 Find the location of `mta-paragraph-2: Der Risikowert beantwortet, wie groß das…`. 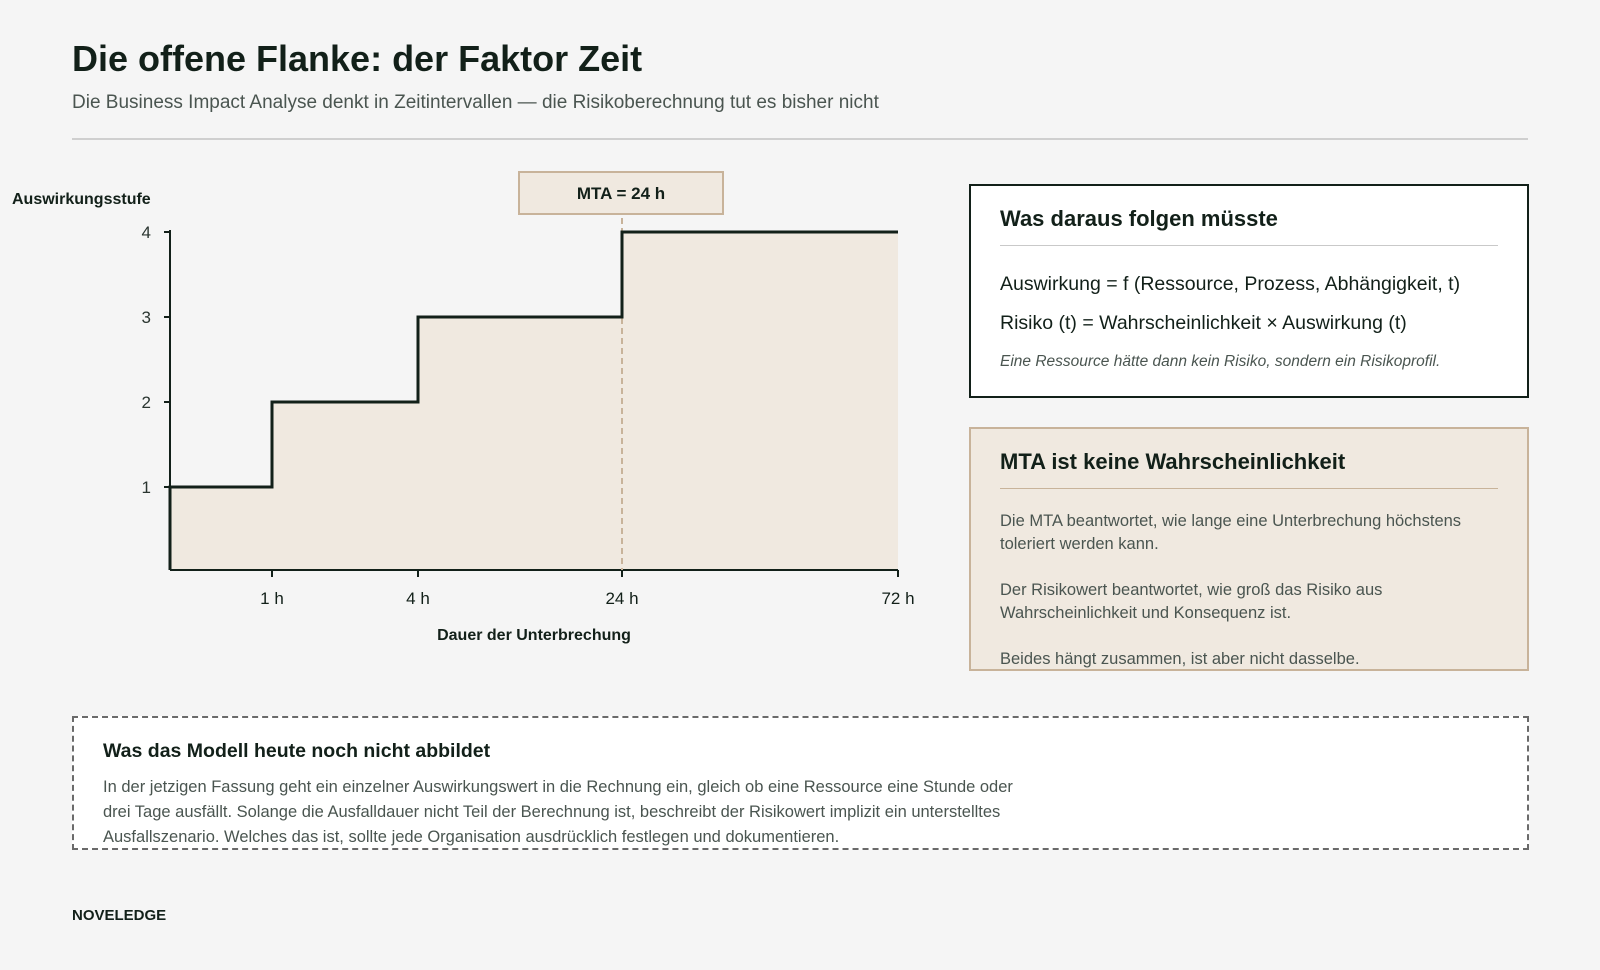

mta-paragraph-2: Der Risikowert beantwortet, wie groß das… is located at coordinates (1191, 601).